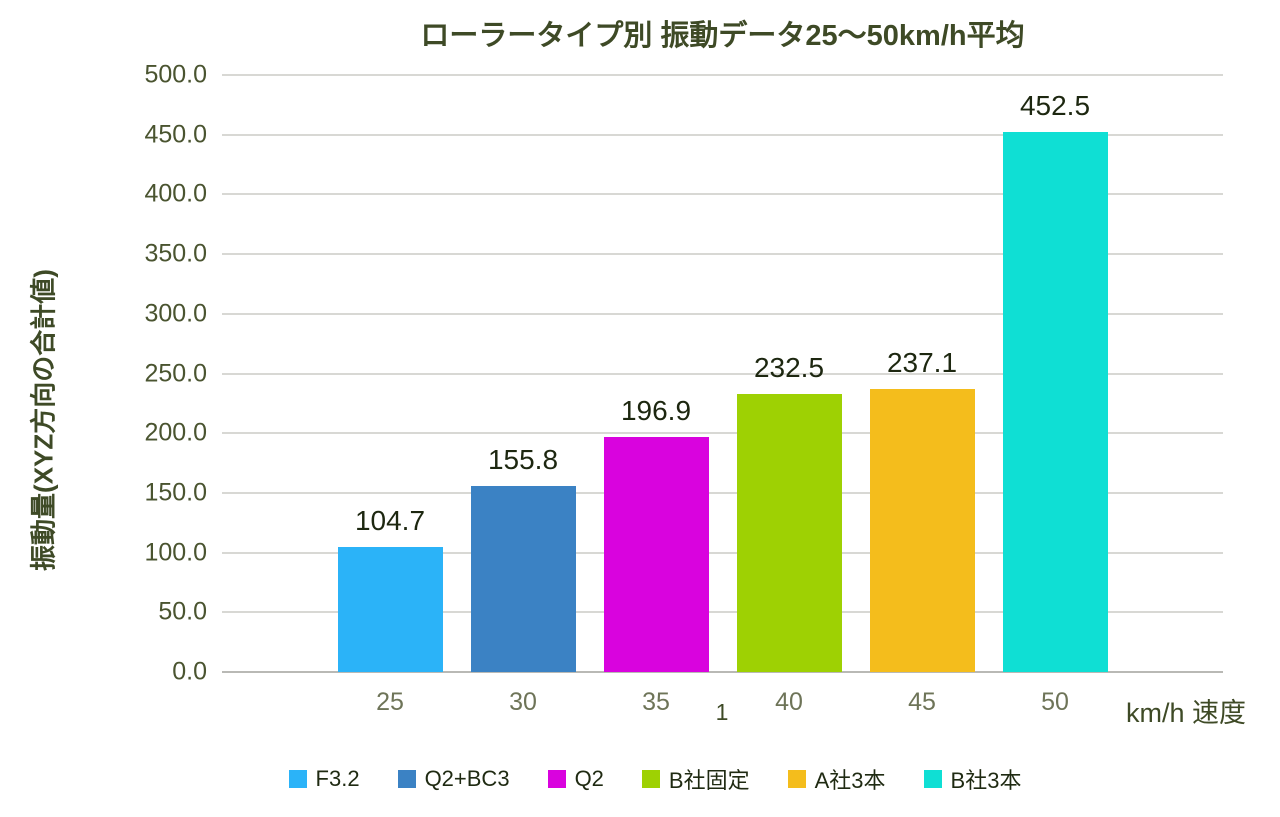 The height and width of the screenshot is (817, 1280). I want to click on y-tick-label: 150.0, so click(175, 492).